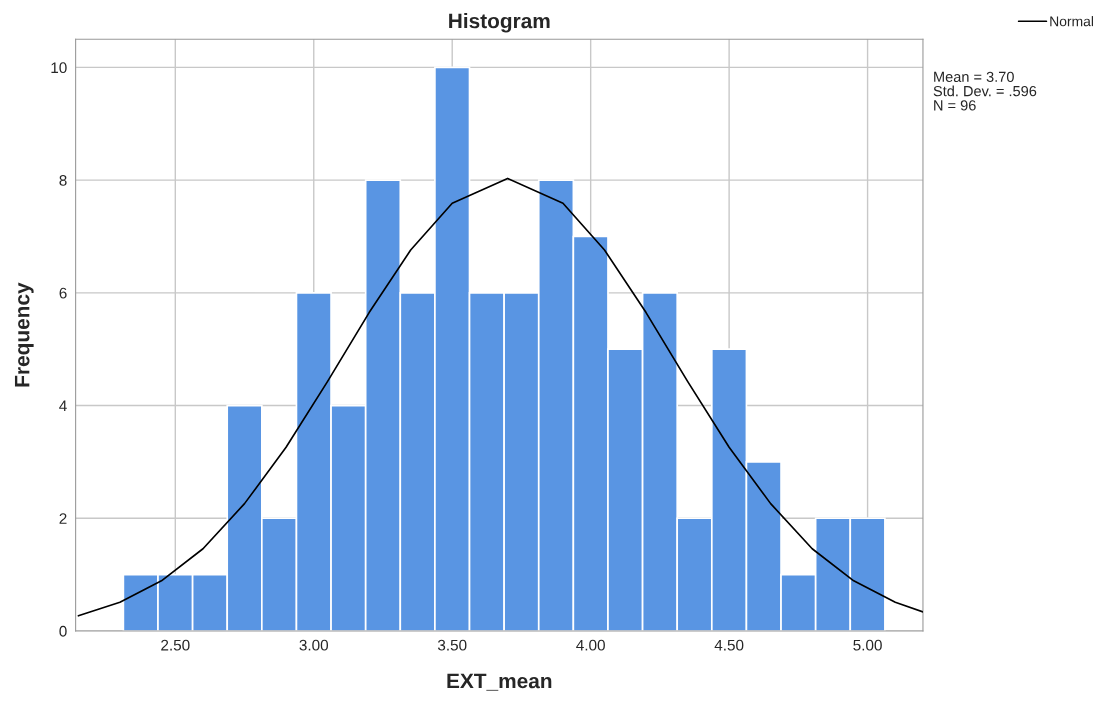 This screenshot has height=713, width=1112. What do you see at coordinates (499, 23) in the screenshot?
I see `chart-title: Histogram` at bounding box center [499, 23].